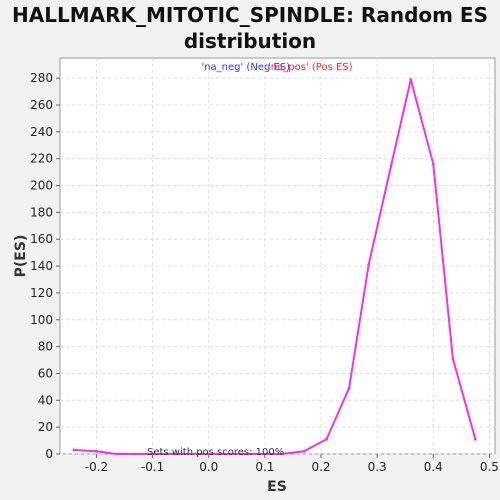 The width and height of the screenshot is (500, 500). What do you see at coordinates (310, 67) in the screenshot?
I see `legend-entry-pos: 'na_pos' (Pos ES)` at bounding box center [310, 67].